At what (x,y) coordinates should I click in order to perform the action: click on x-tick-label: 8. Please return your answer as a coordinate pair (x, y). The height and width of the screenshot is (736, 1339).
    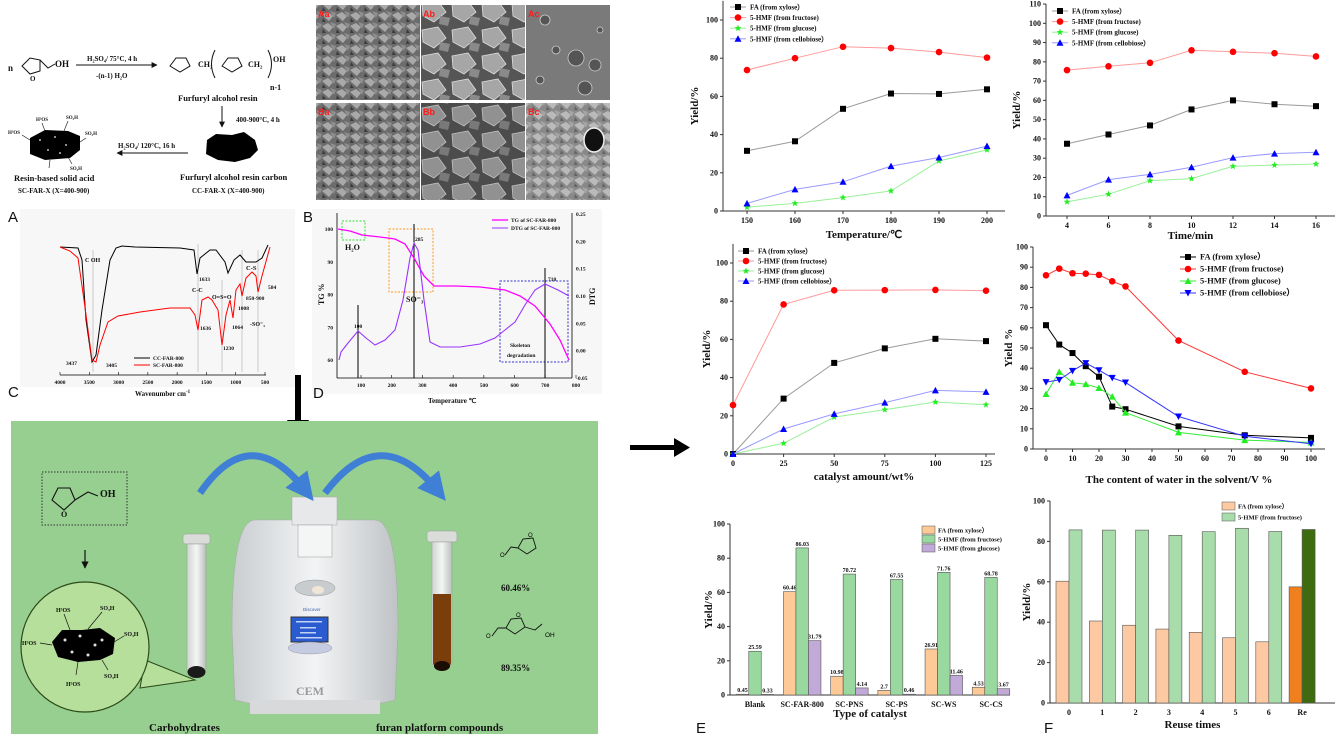
    Looking at the image, I should click on (1150, 225).